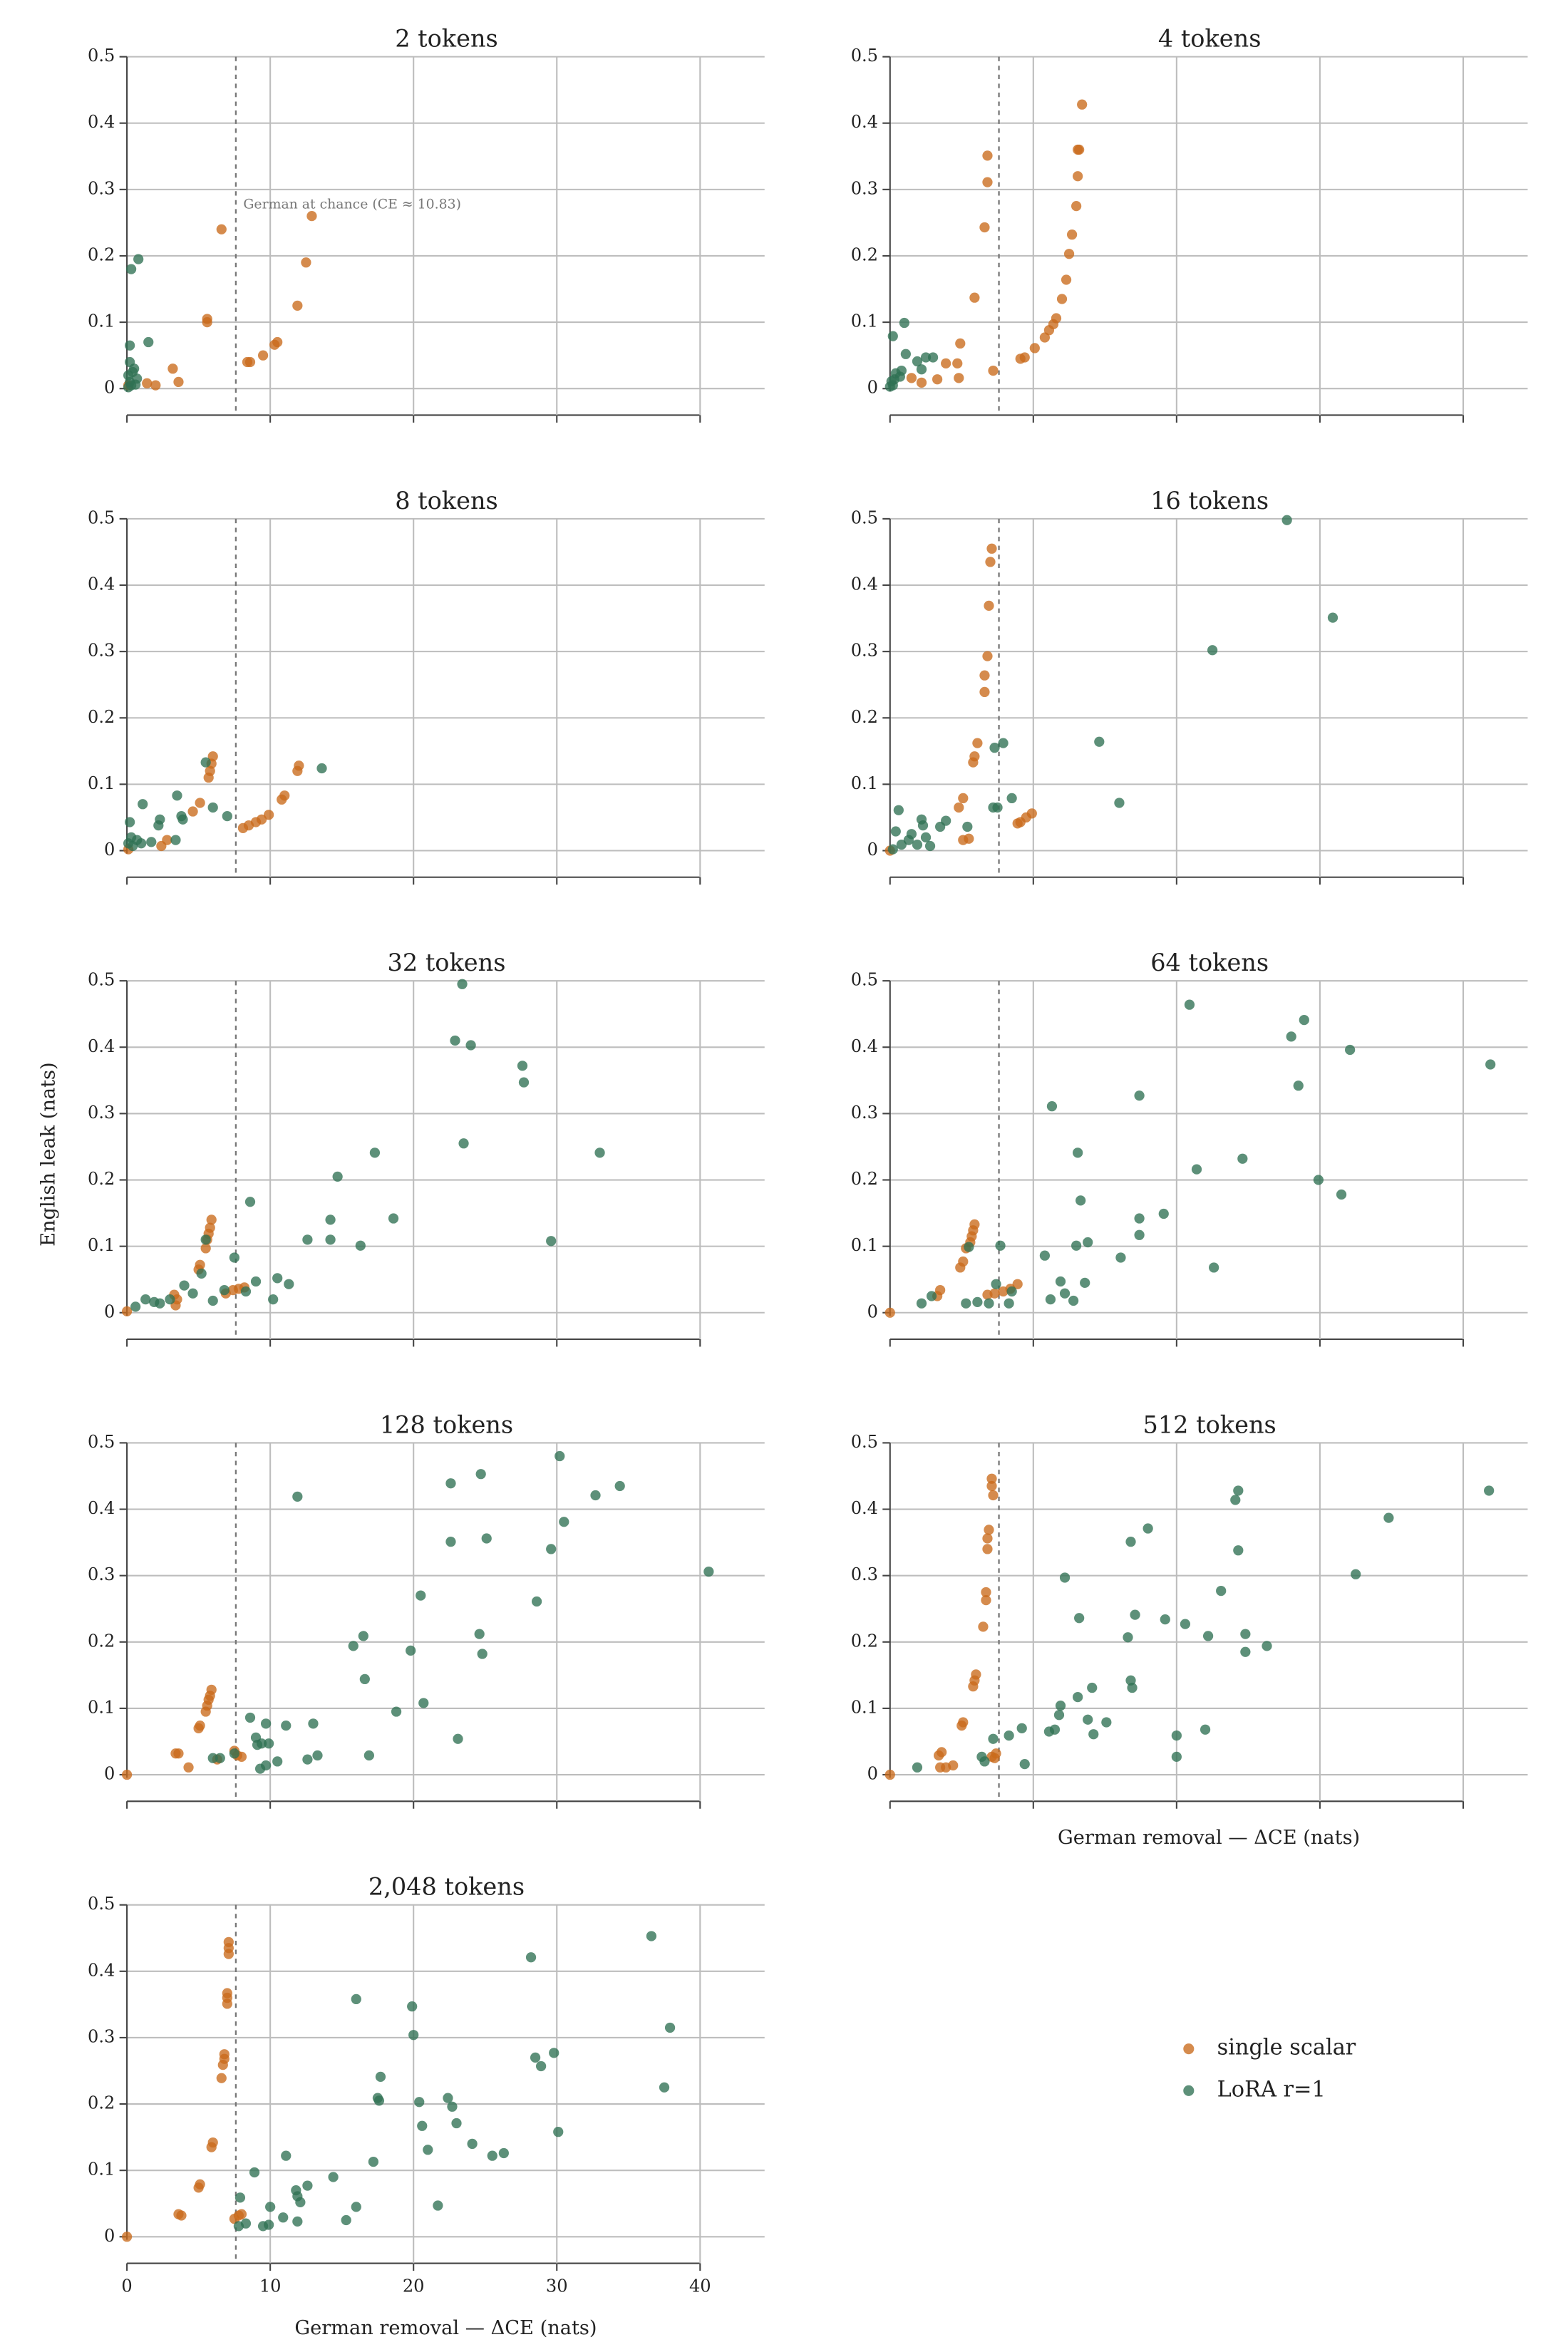  Describe the element at coordinates (127, 2286) in the screenshot. I see `x-tick-label: 0` at that location.